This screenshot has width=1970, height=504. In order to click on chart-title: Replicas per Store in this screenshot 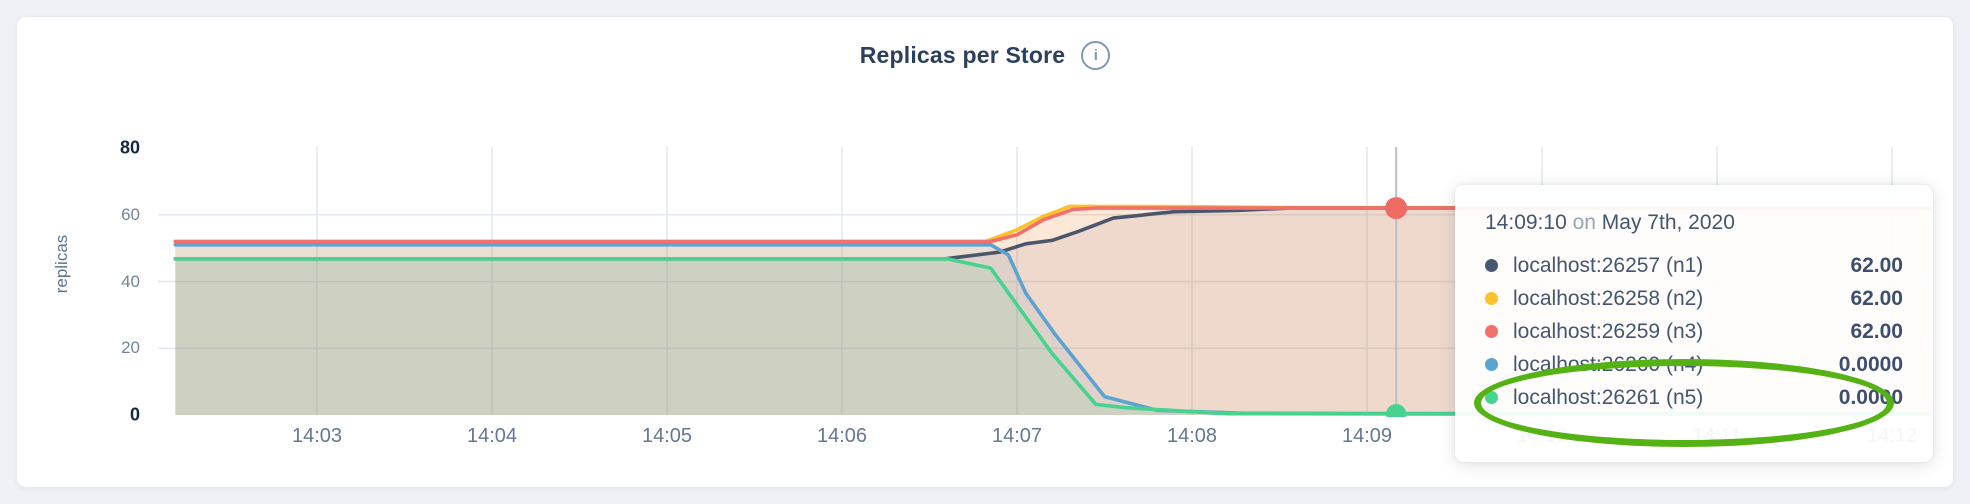, I will do `click(962, 54)`.